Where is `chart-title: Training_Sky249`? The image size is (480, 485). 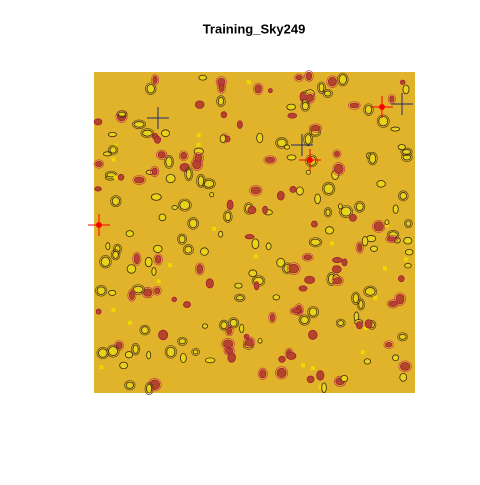
chart-title: Training_Sky249 is located at coordinates (254, 28).